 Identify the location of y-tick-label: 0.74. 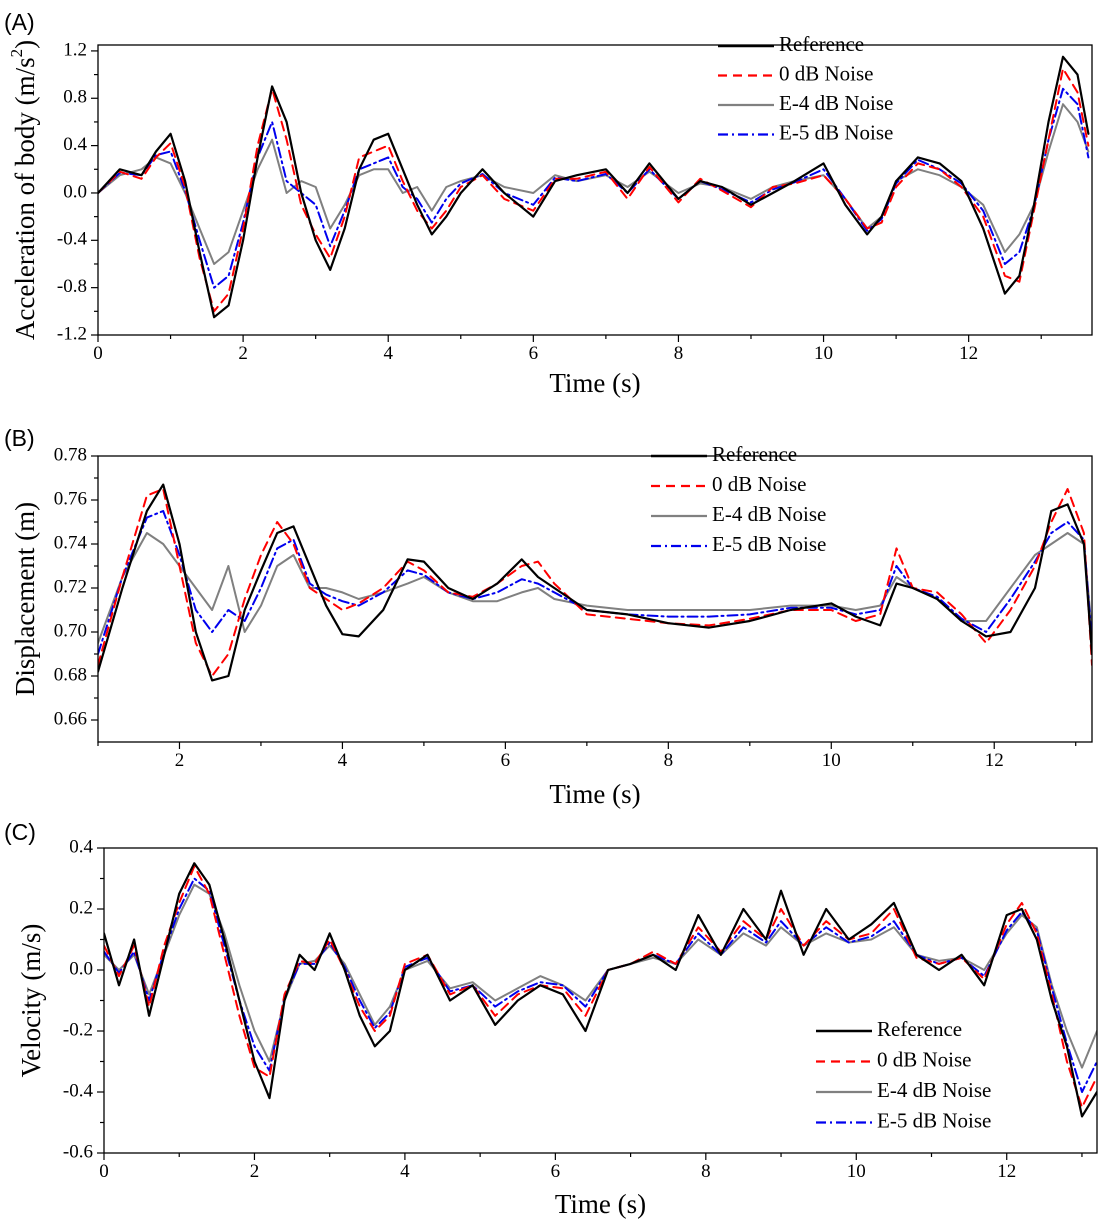
(71, 542).